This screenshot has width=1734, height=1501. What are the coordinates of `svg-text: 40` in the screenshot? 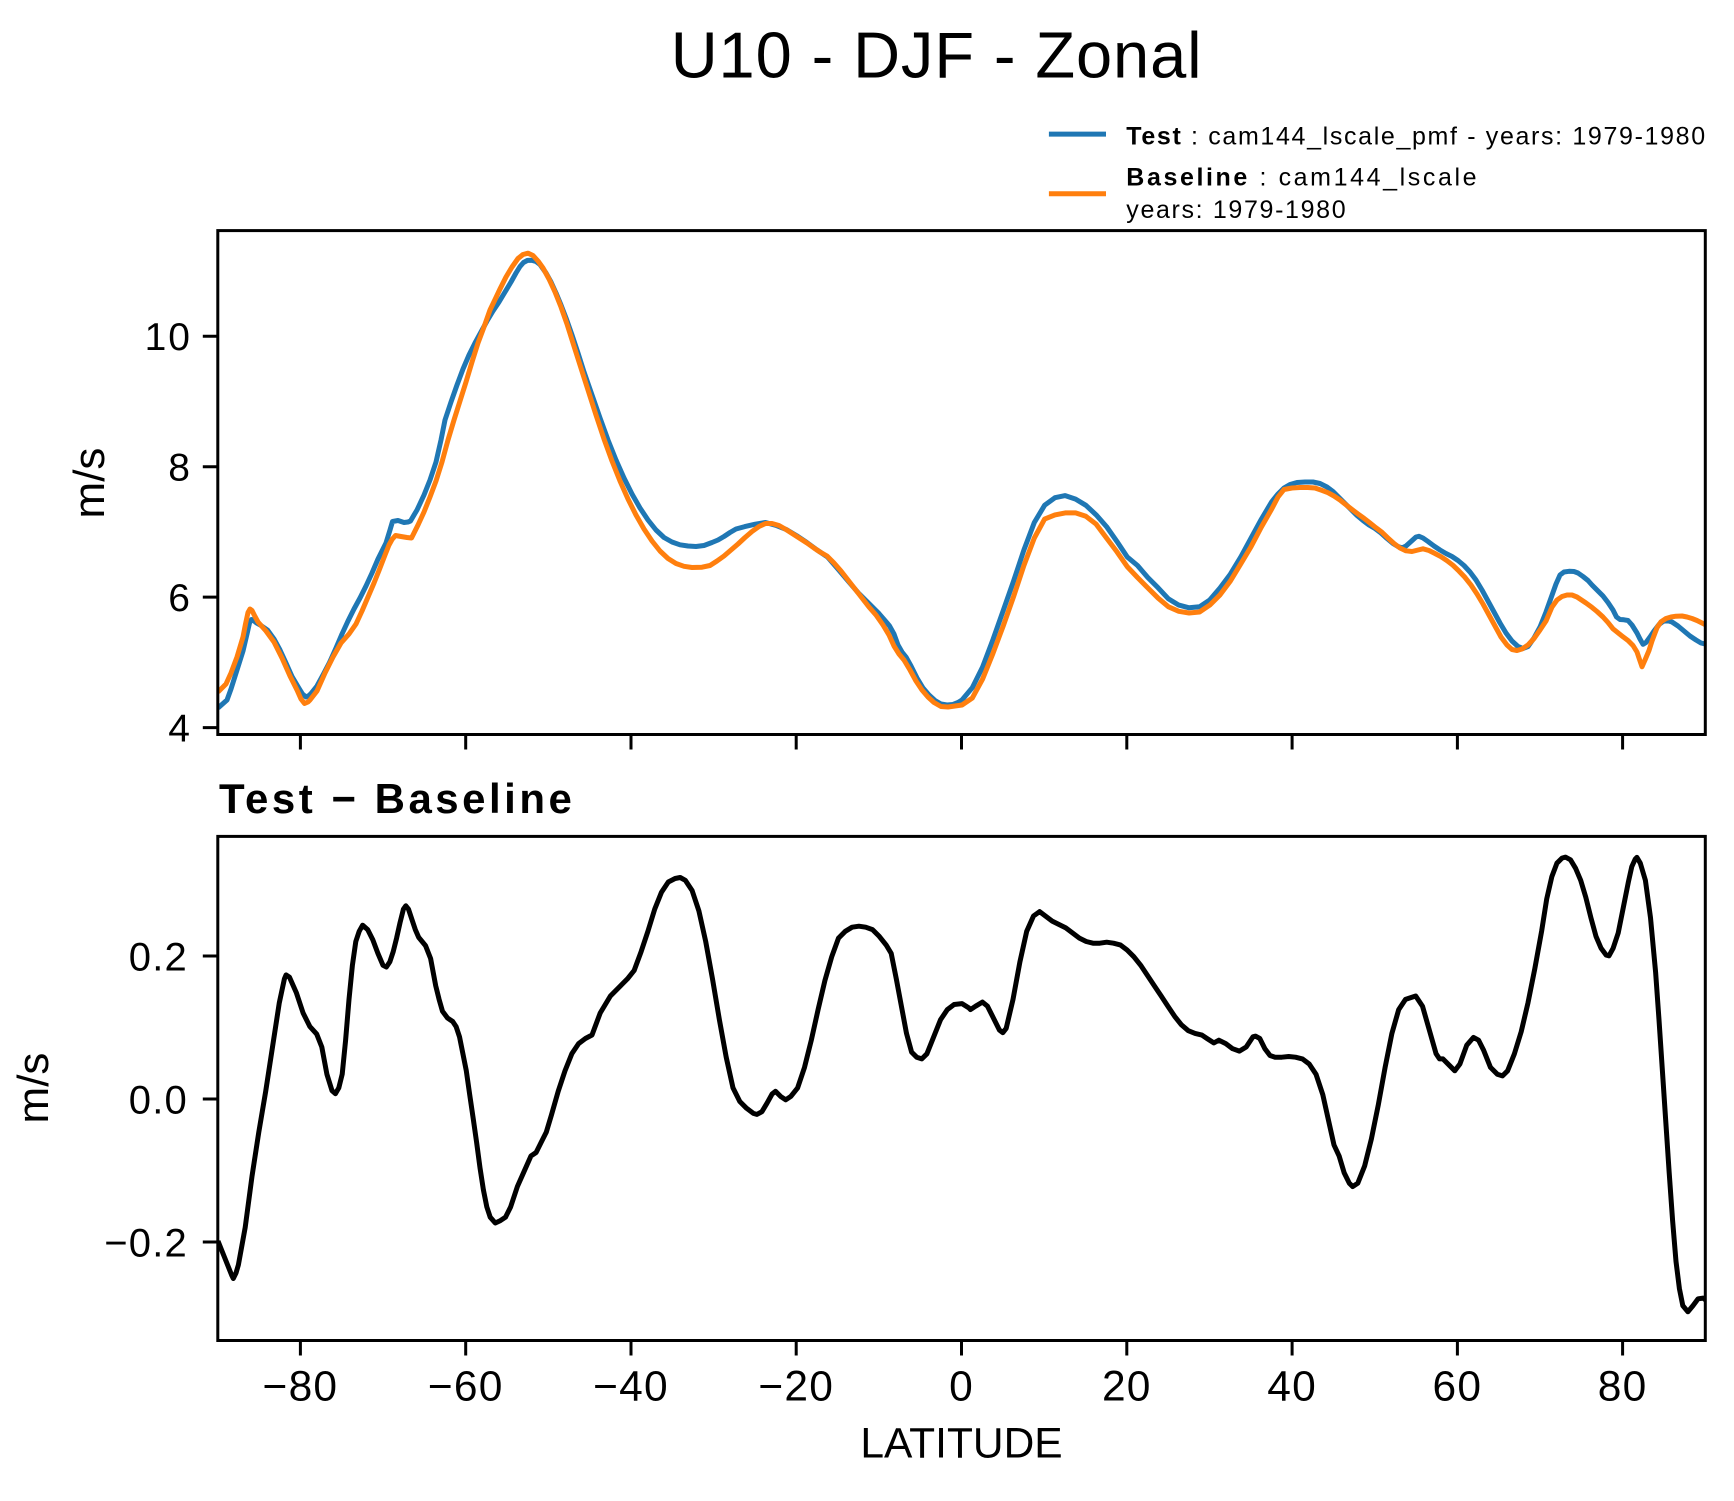 It's located at (1292, 1387).